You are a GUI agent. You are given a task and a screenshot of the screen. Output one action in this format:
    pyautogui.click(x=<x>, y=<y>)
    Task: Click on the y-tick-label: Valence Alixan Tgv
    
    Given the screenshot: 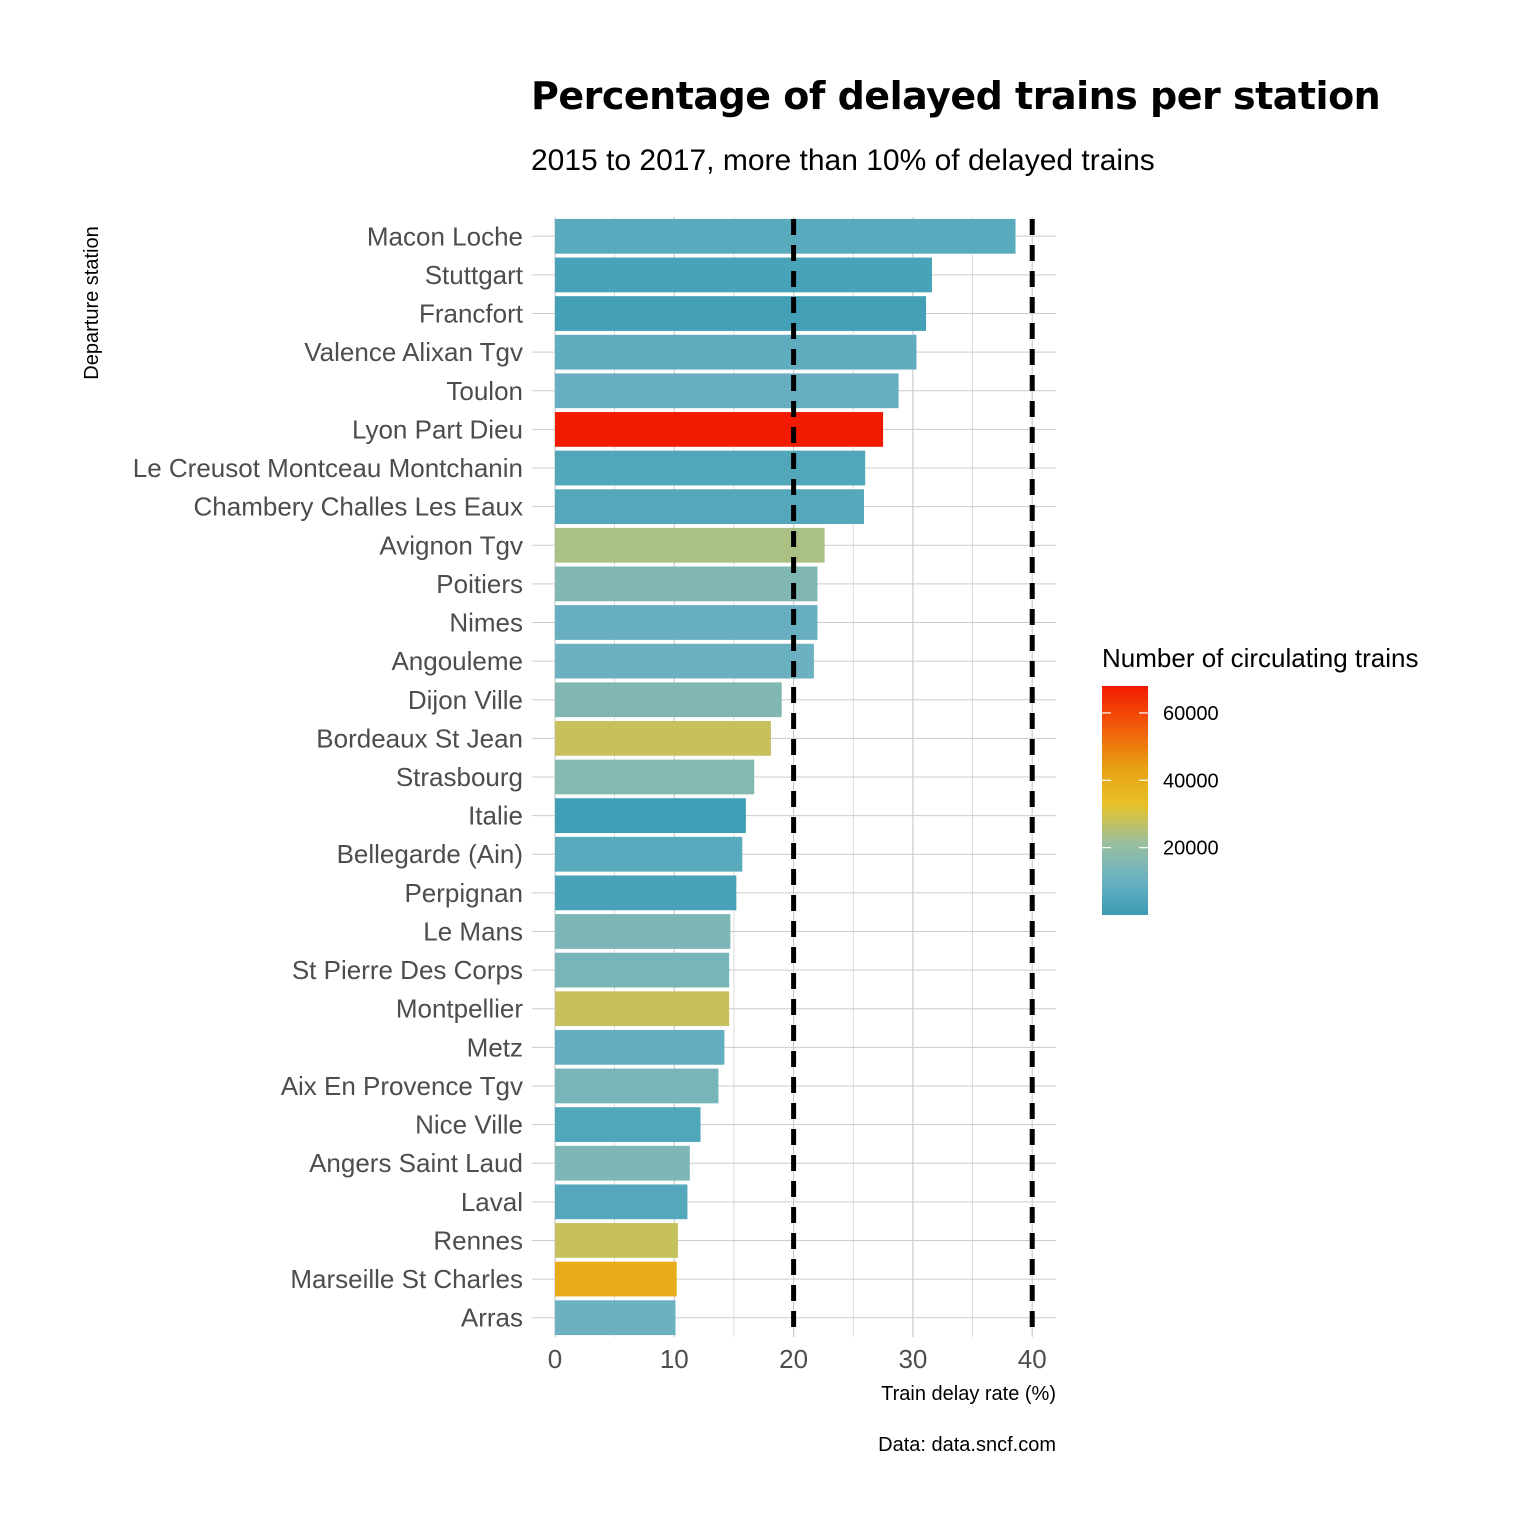 What is the action you would take?
    pyautogui.click(x=413, y=352)
    